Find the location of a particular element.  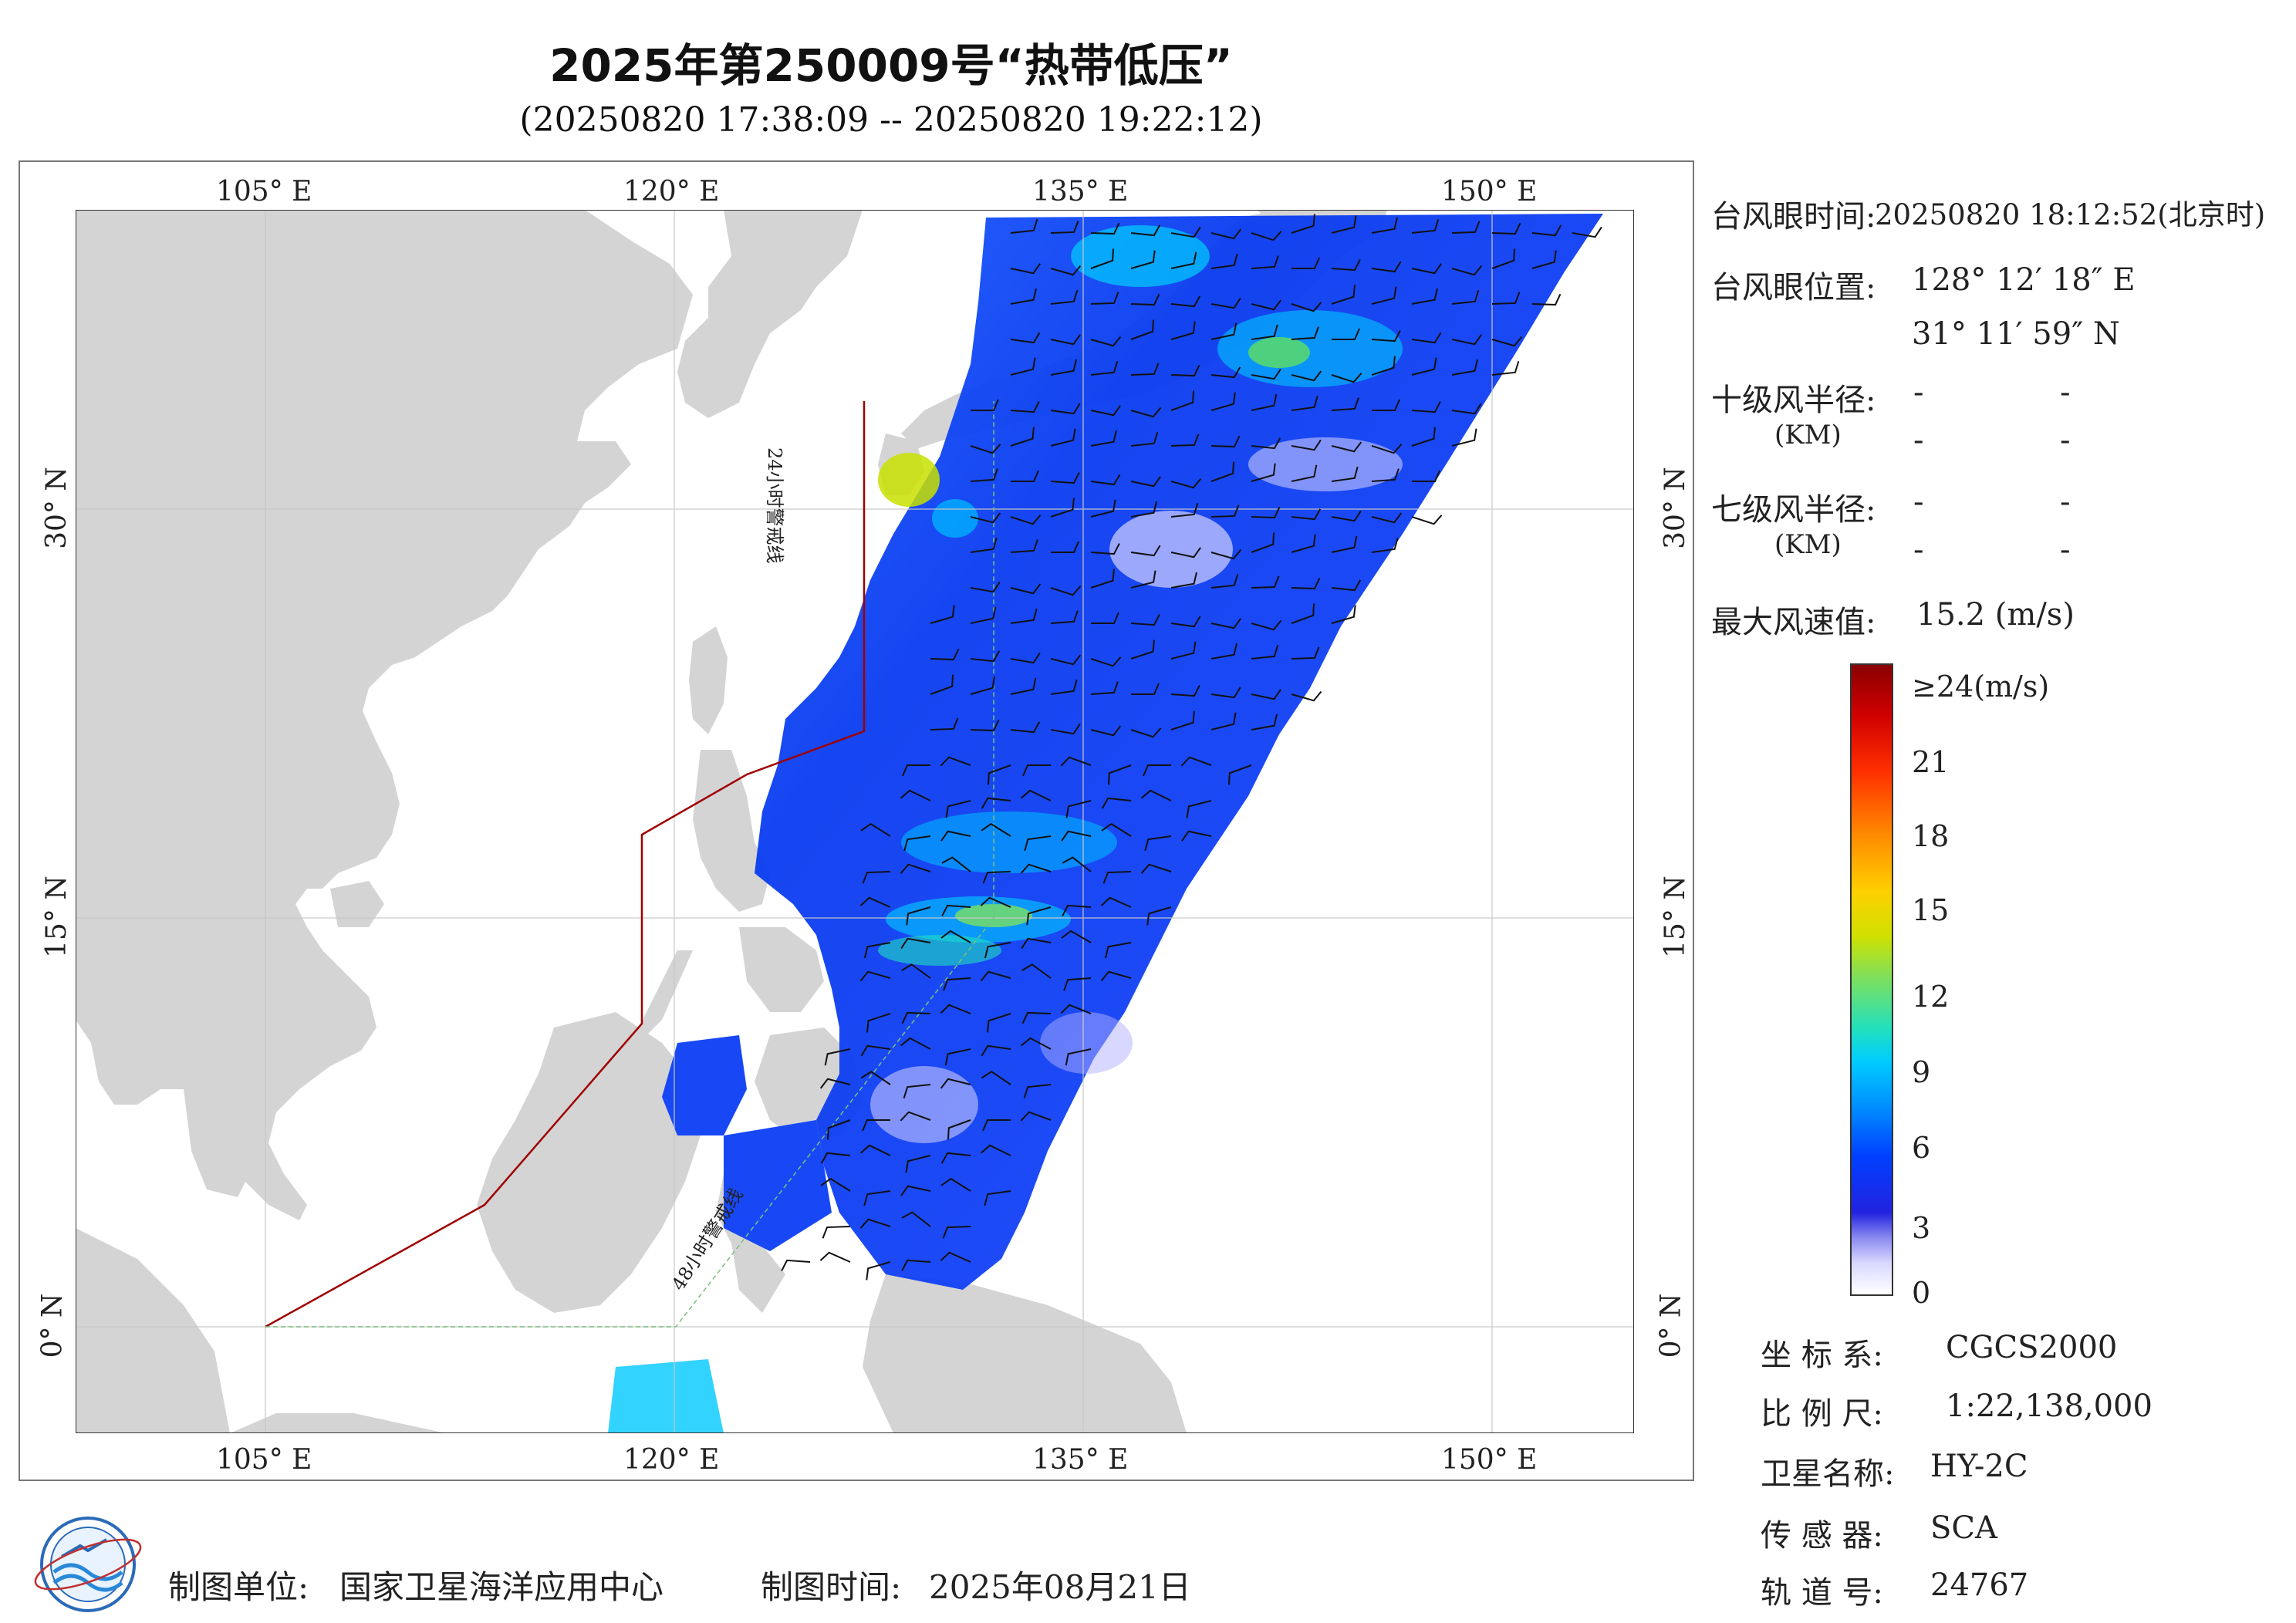

colorbar-tick: 0 is located at coordinates (1921, 1293).